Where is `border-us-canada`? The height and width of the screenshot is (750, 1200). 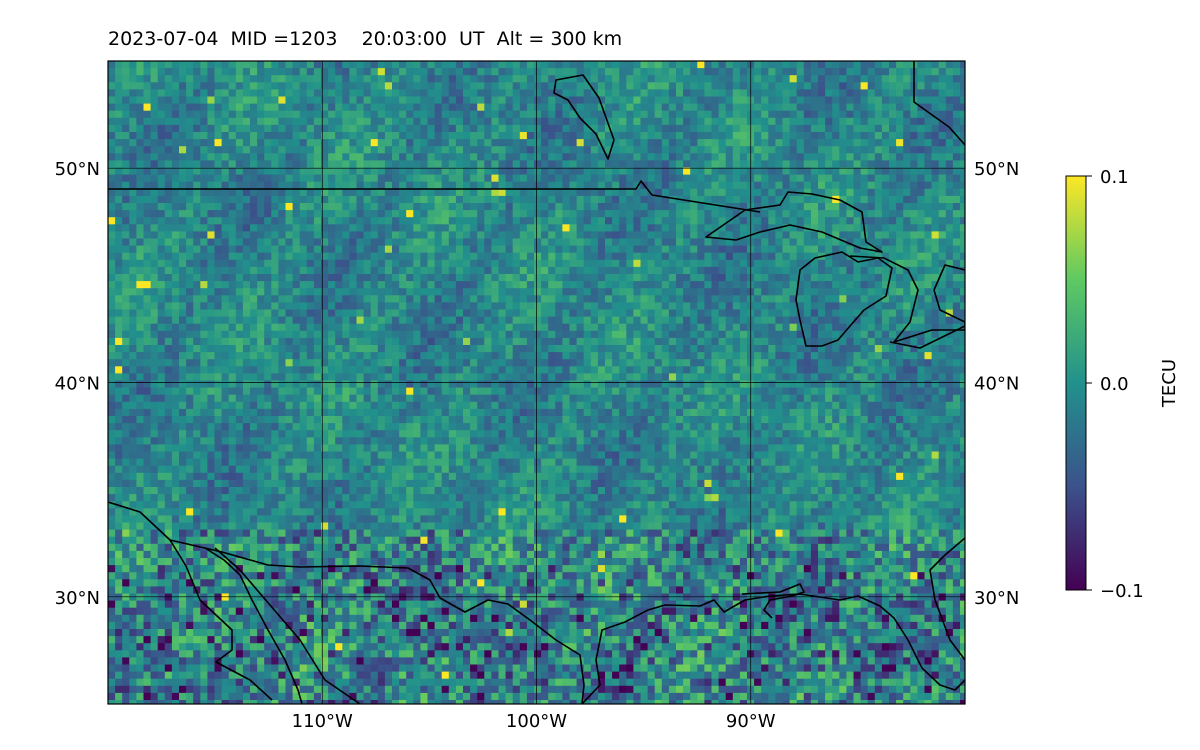
border-us-canada is located at coordinates (434, 196).